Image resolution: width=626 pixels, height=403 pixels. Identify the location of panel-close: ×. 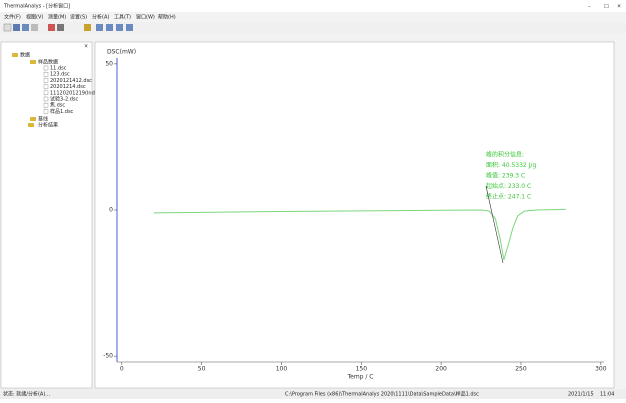
(86, 47).